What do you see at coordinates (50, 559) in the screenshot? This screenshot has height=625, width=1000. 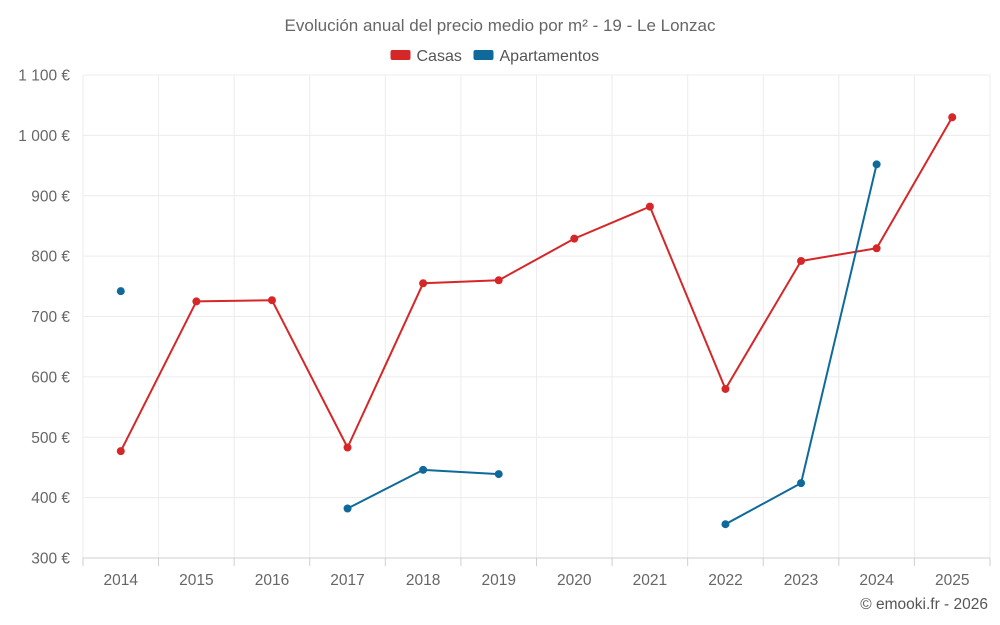 I see `y-tick-label: 300 €` at bounding box center [50, 559].